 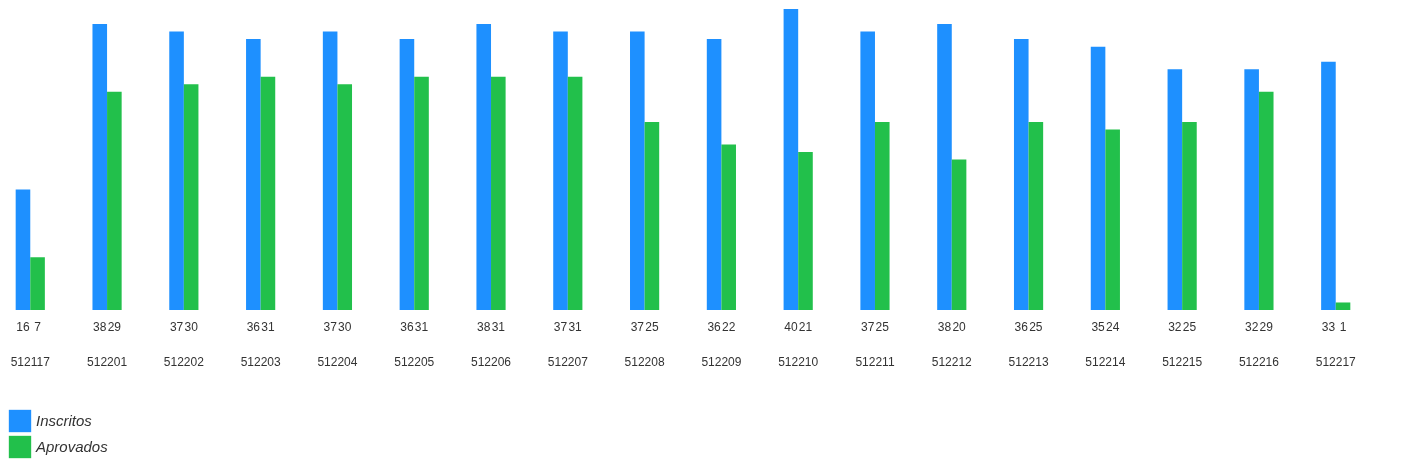 I want to click on x-tick-label: 512210, so click(x=798, y=361).